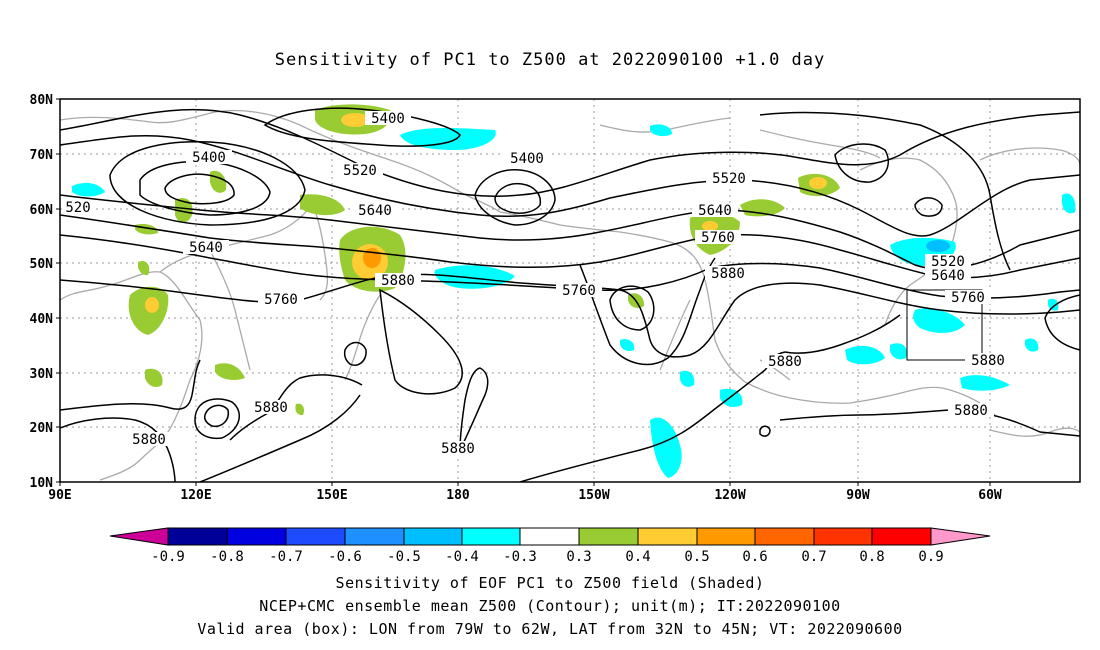 The image size is (1100, 650). Describe the element at coordinates (77, 208) in the screenshot. I see `contour-label: 520` at that location.